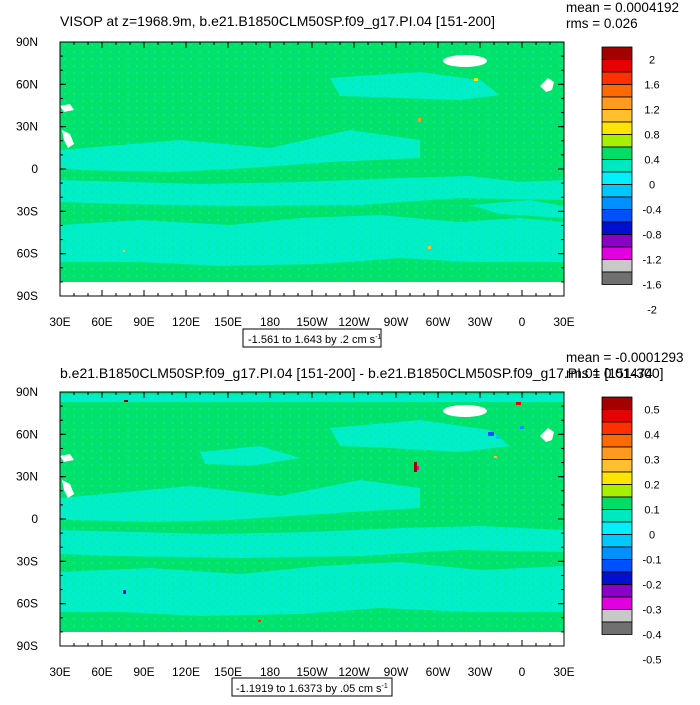 The height and width of the screenshot is (705, 700). What do you see at coordinates (67, 458) in the screenshot?
I see `west-coast-mask` at bounding box center [67, 458].